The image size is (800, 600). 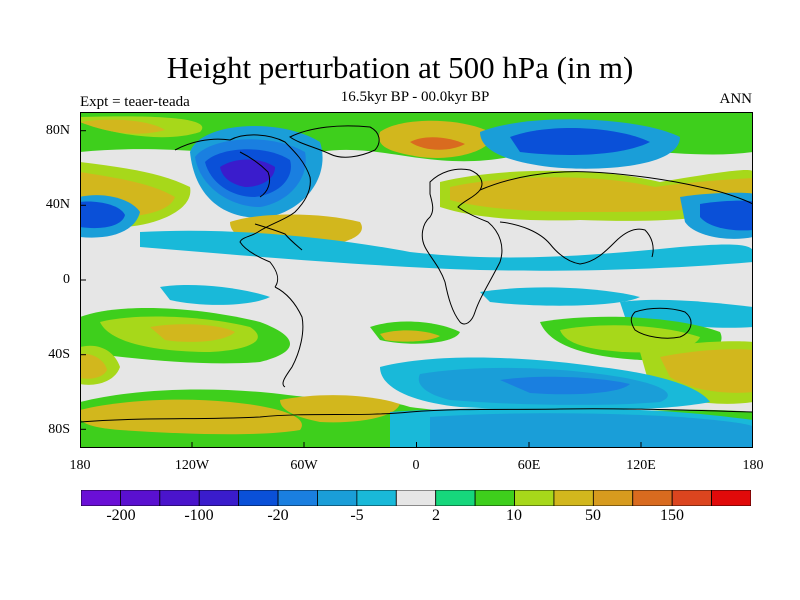 What do you see at coordinates (514, 515) in the screenshot?
I see `colorbar-label-10: 10` at bounding box center [514, 515].